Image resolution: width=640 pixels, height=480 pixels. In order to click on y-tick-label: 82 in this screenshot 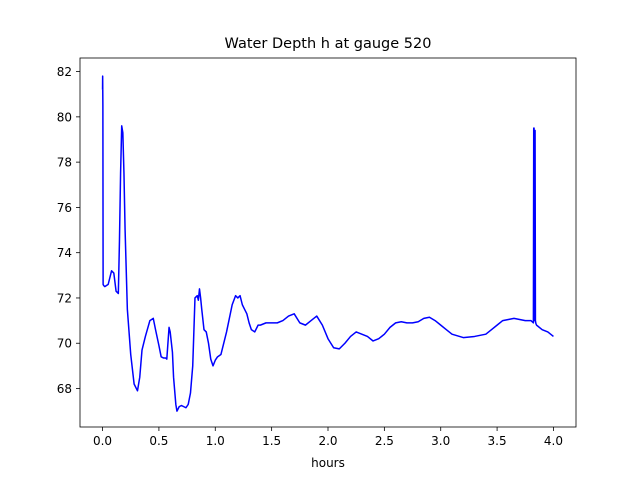, I will do `click(64, 72)`.